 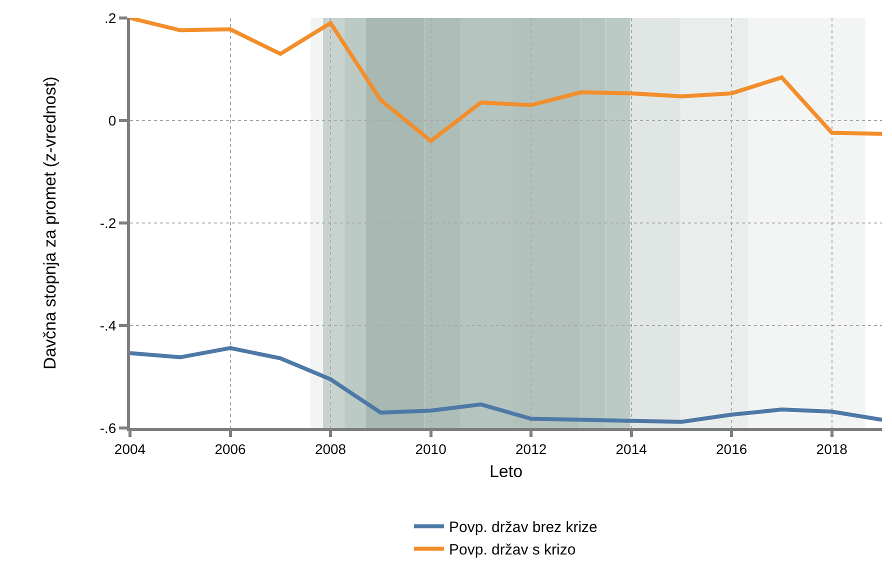 I want to click on y-tick-label: -.6, so click(x=108, y=428).